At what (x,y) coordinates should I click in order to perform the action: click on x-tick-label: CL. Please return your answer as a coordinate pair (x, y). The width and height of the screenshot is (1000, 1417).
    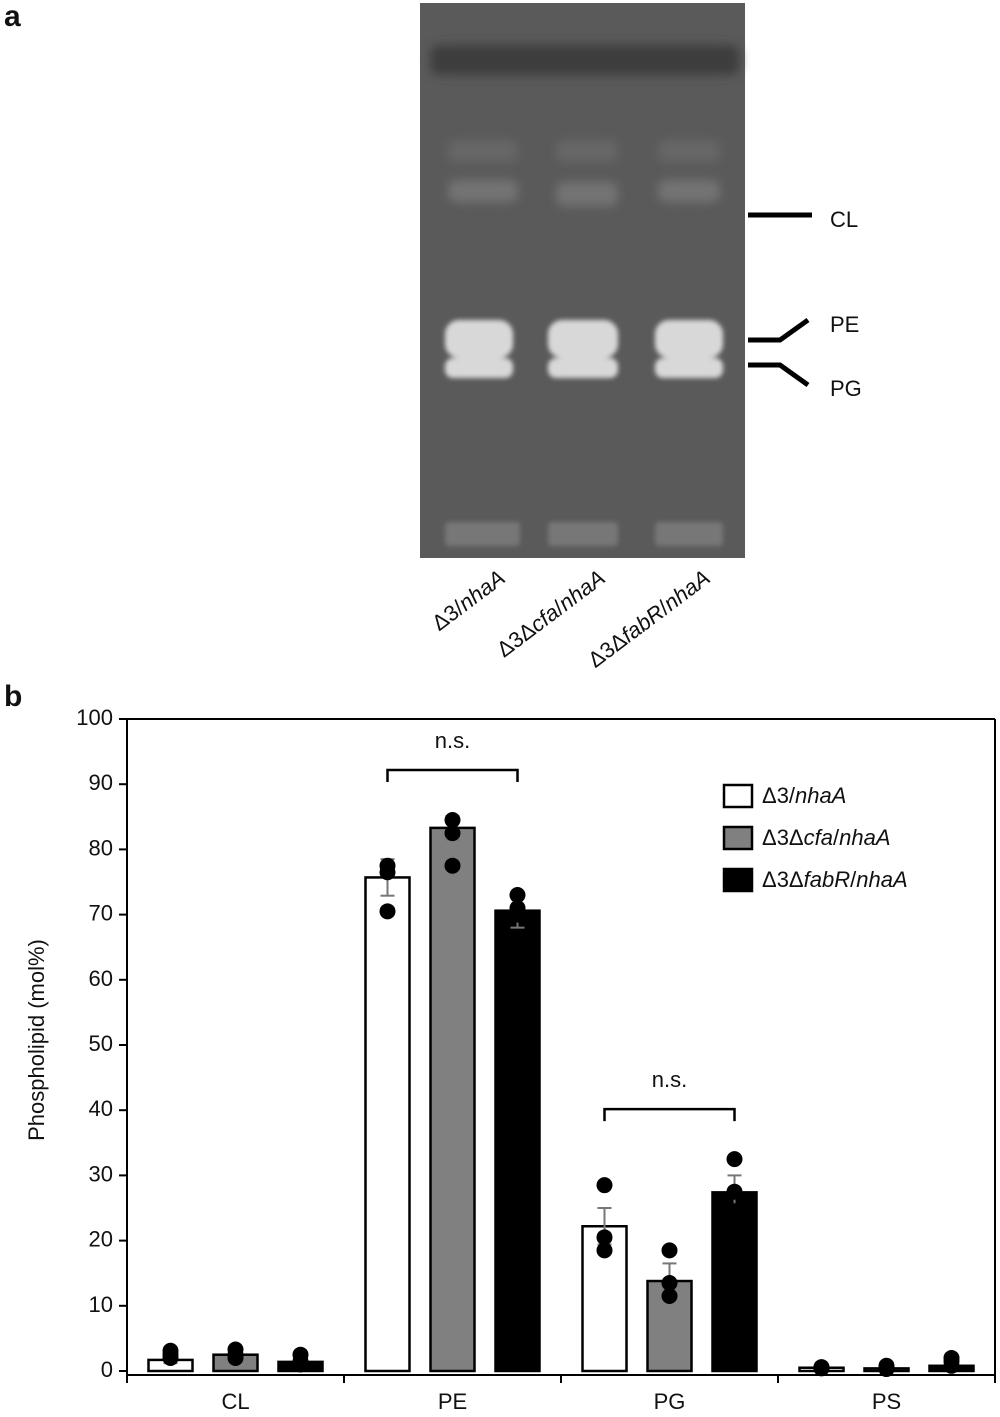
    Looking at the image, I should click on (235, 1401).